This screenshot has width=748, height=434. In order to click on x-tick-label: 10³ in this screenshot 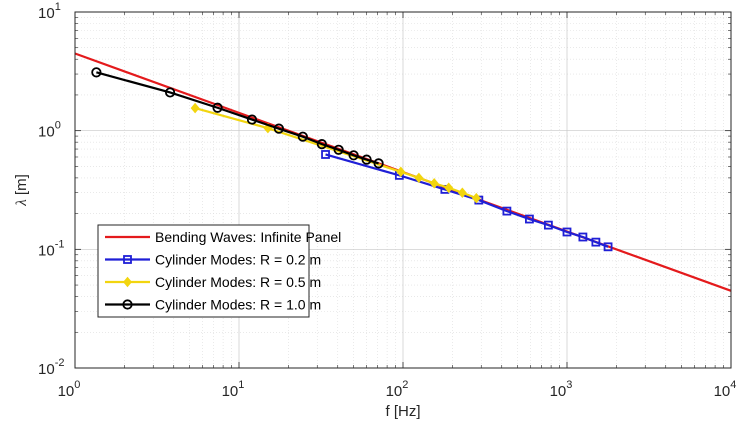, I will do `click(561, 389)`.